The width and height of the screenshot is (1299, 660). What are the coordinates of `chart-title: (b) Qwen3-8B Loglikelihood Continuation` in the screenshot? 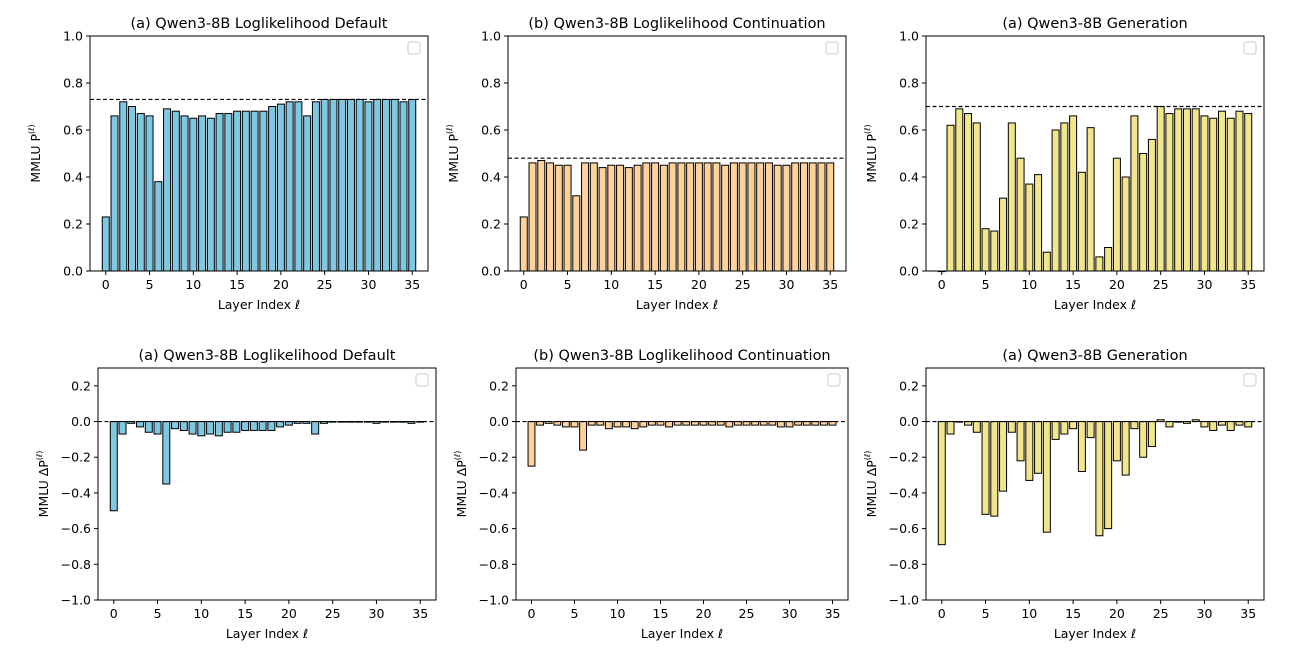 It's located at (681, 356).